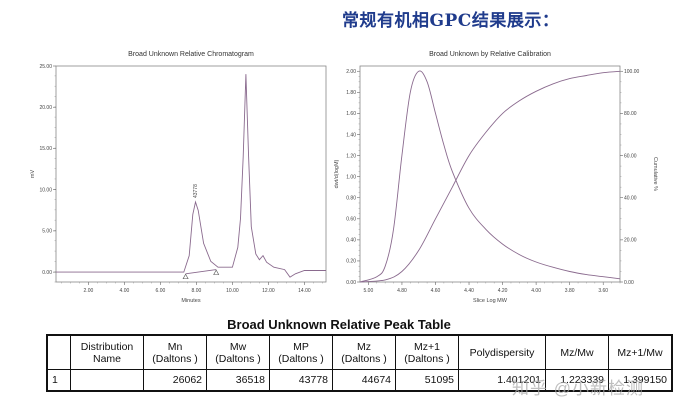 The height and width of the screenshot is (416, 678). I want to click on svg-text: 100.00, so click(632, 72).